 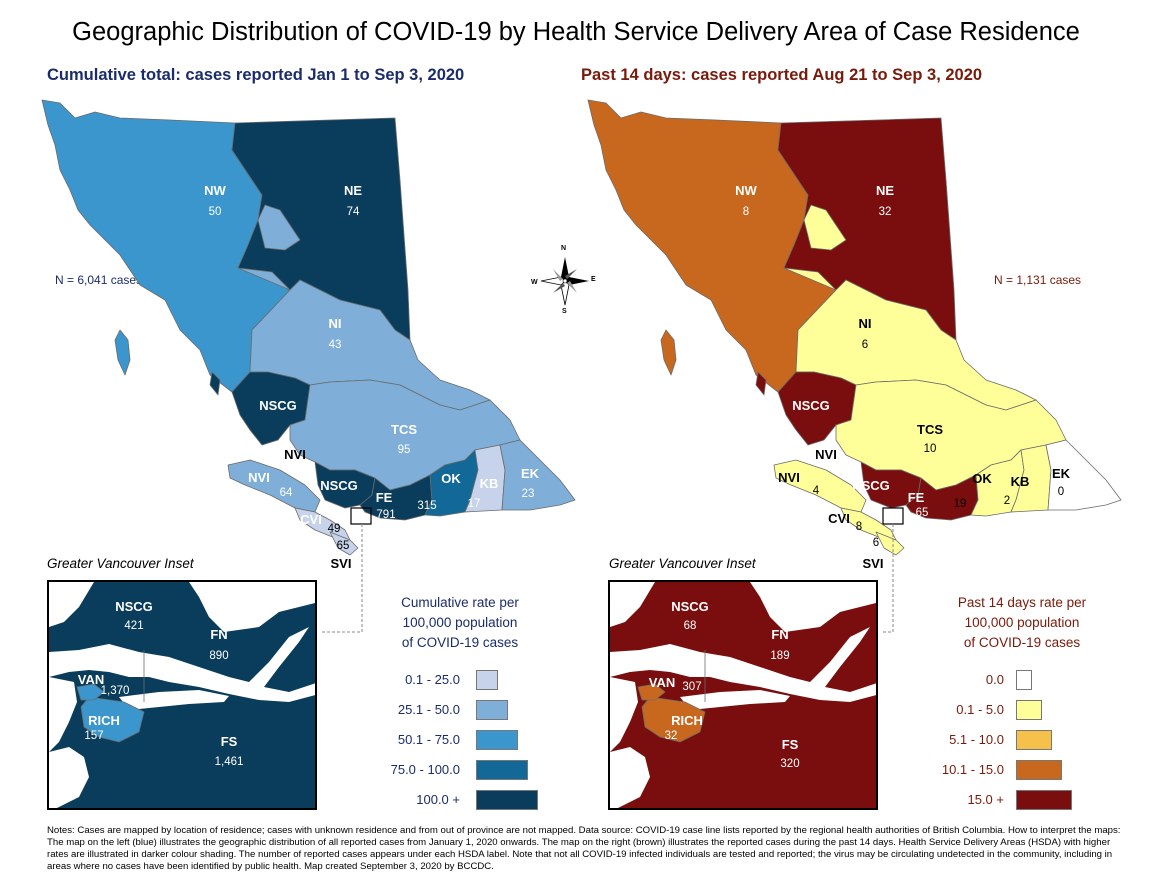 I want to click on left-inset-value-rich: 157, so click(x=94, y=736).